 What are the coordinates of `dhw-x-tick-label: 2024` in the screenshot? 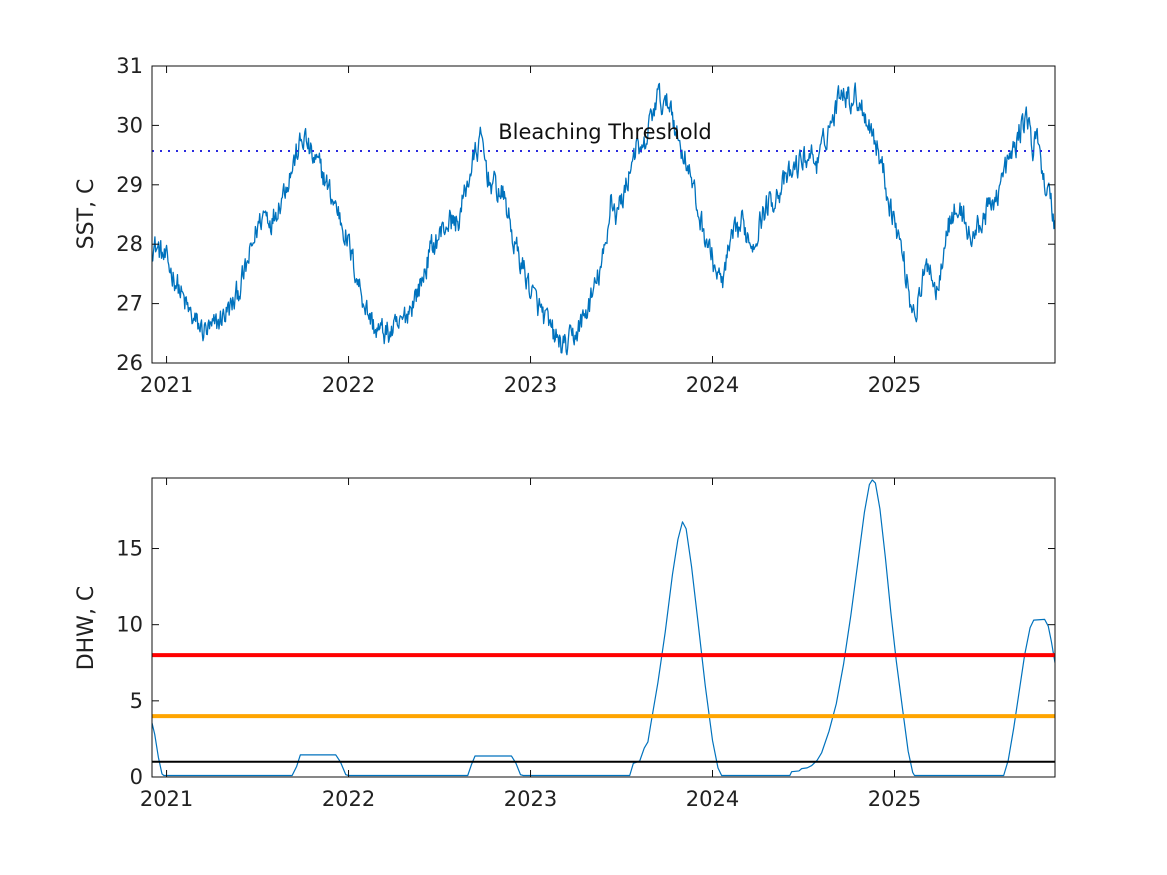 It's located at (712, 799).